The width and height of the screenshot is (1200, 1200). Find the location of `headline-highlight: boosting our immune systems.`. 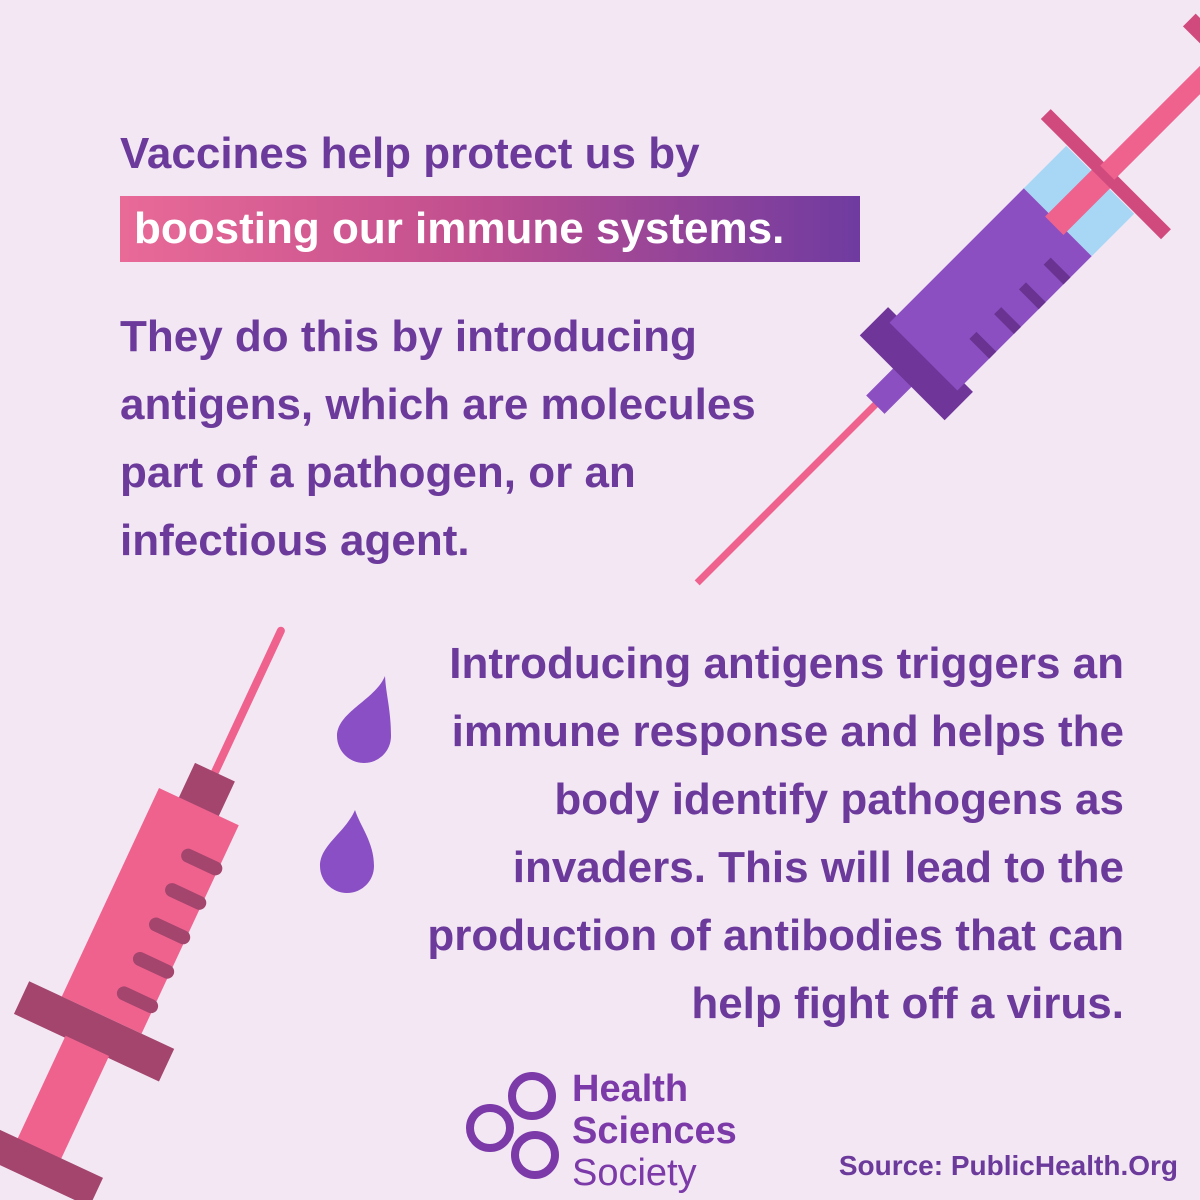

headline-highlight: boosting our immune systems. is located at coordinates (459, 228).